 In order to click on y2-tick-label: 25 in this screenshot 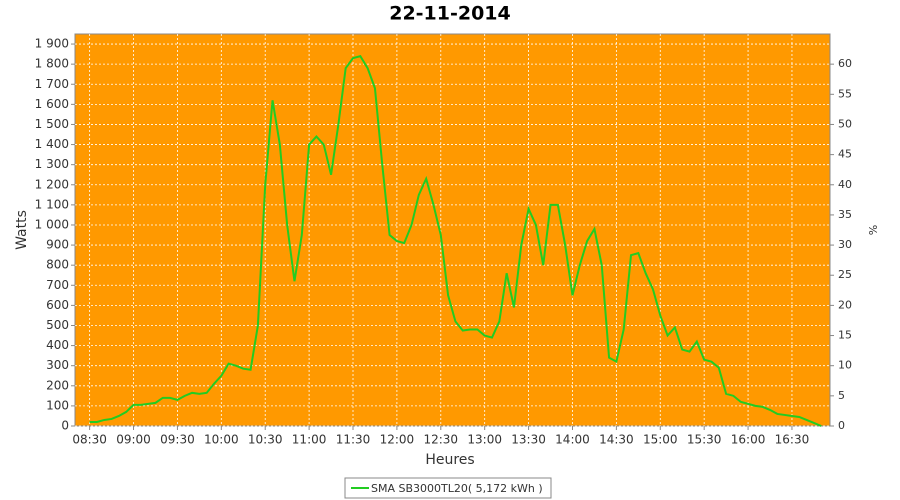, I will do `click(845, 274)`.